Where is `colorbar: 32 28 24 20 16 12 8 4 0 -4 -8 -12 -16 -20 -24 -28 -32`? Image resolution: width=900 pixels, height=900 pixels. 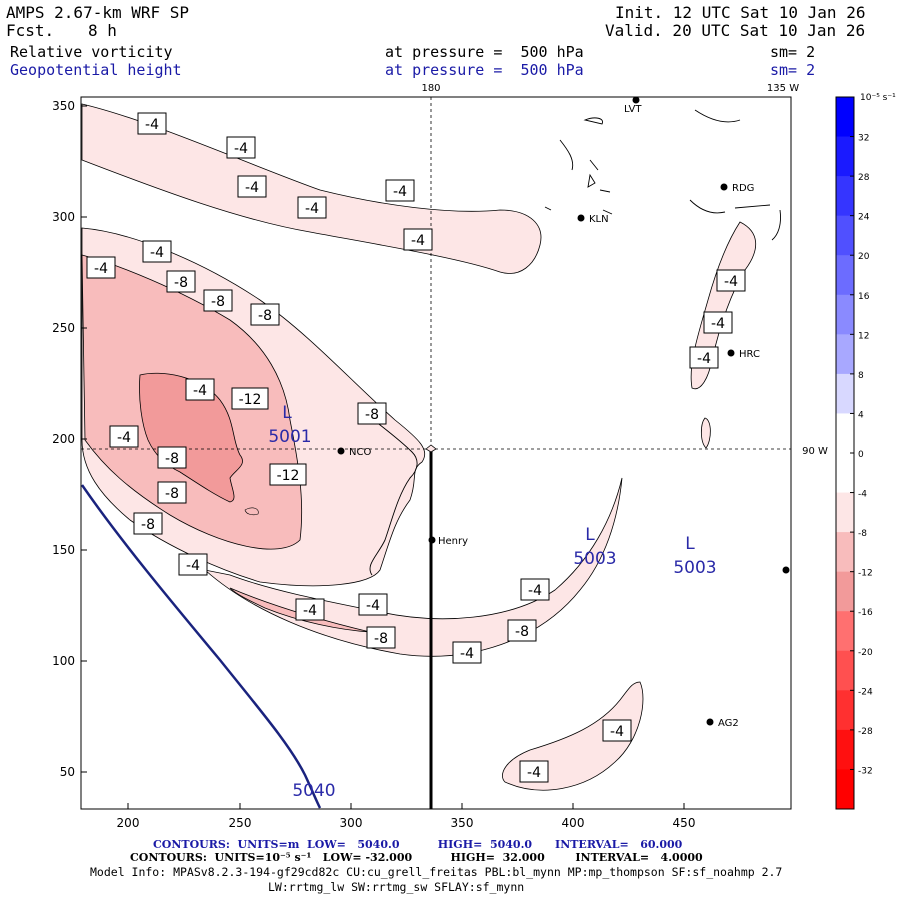 colorbar: 32 28 24 20 16 12 8 4 0 -4 -8 -12 -16 -20 -24 -28 -32 is located at coordinates (854, 453).